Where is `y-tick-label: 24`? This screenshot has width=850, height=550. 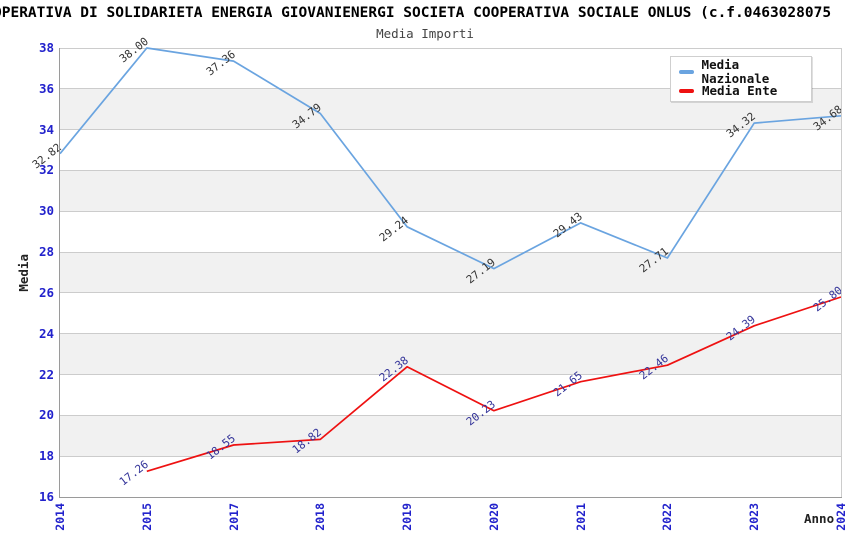 y-tick-label: 24 is located at coordinates (46, 333).